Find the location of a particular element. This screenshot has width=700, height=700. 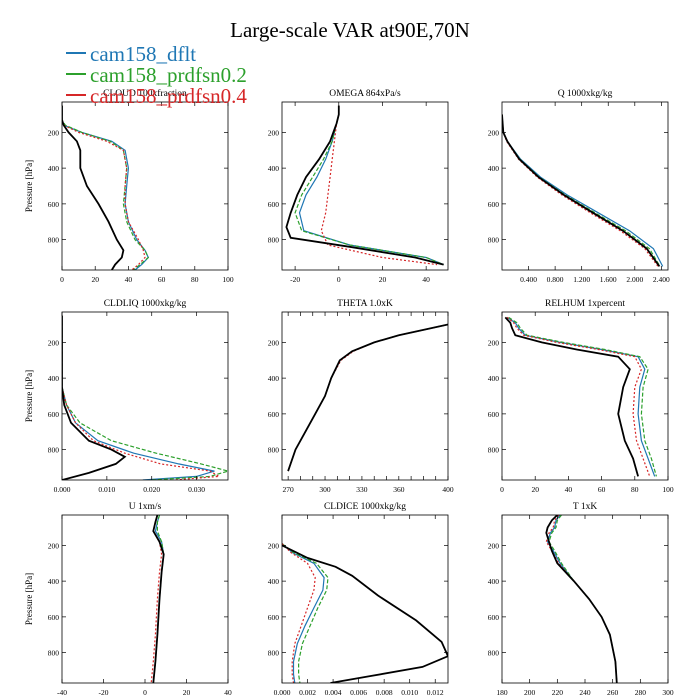

legend-label: cam158_prdfsn0.4 is located at coordinates (168, 96).